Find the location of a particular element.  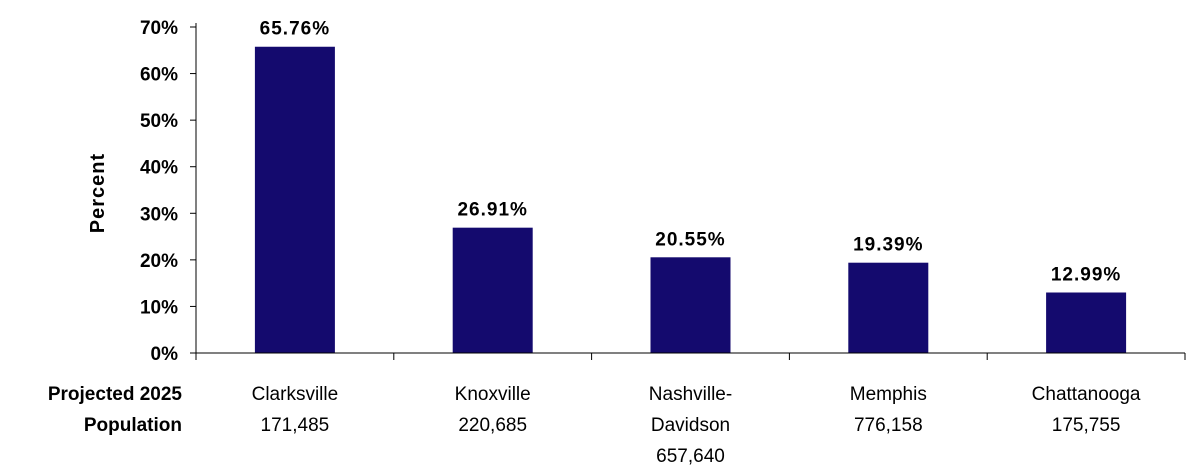

y-tick-label: 0% is located at coordinates (165, 354).